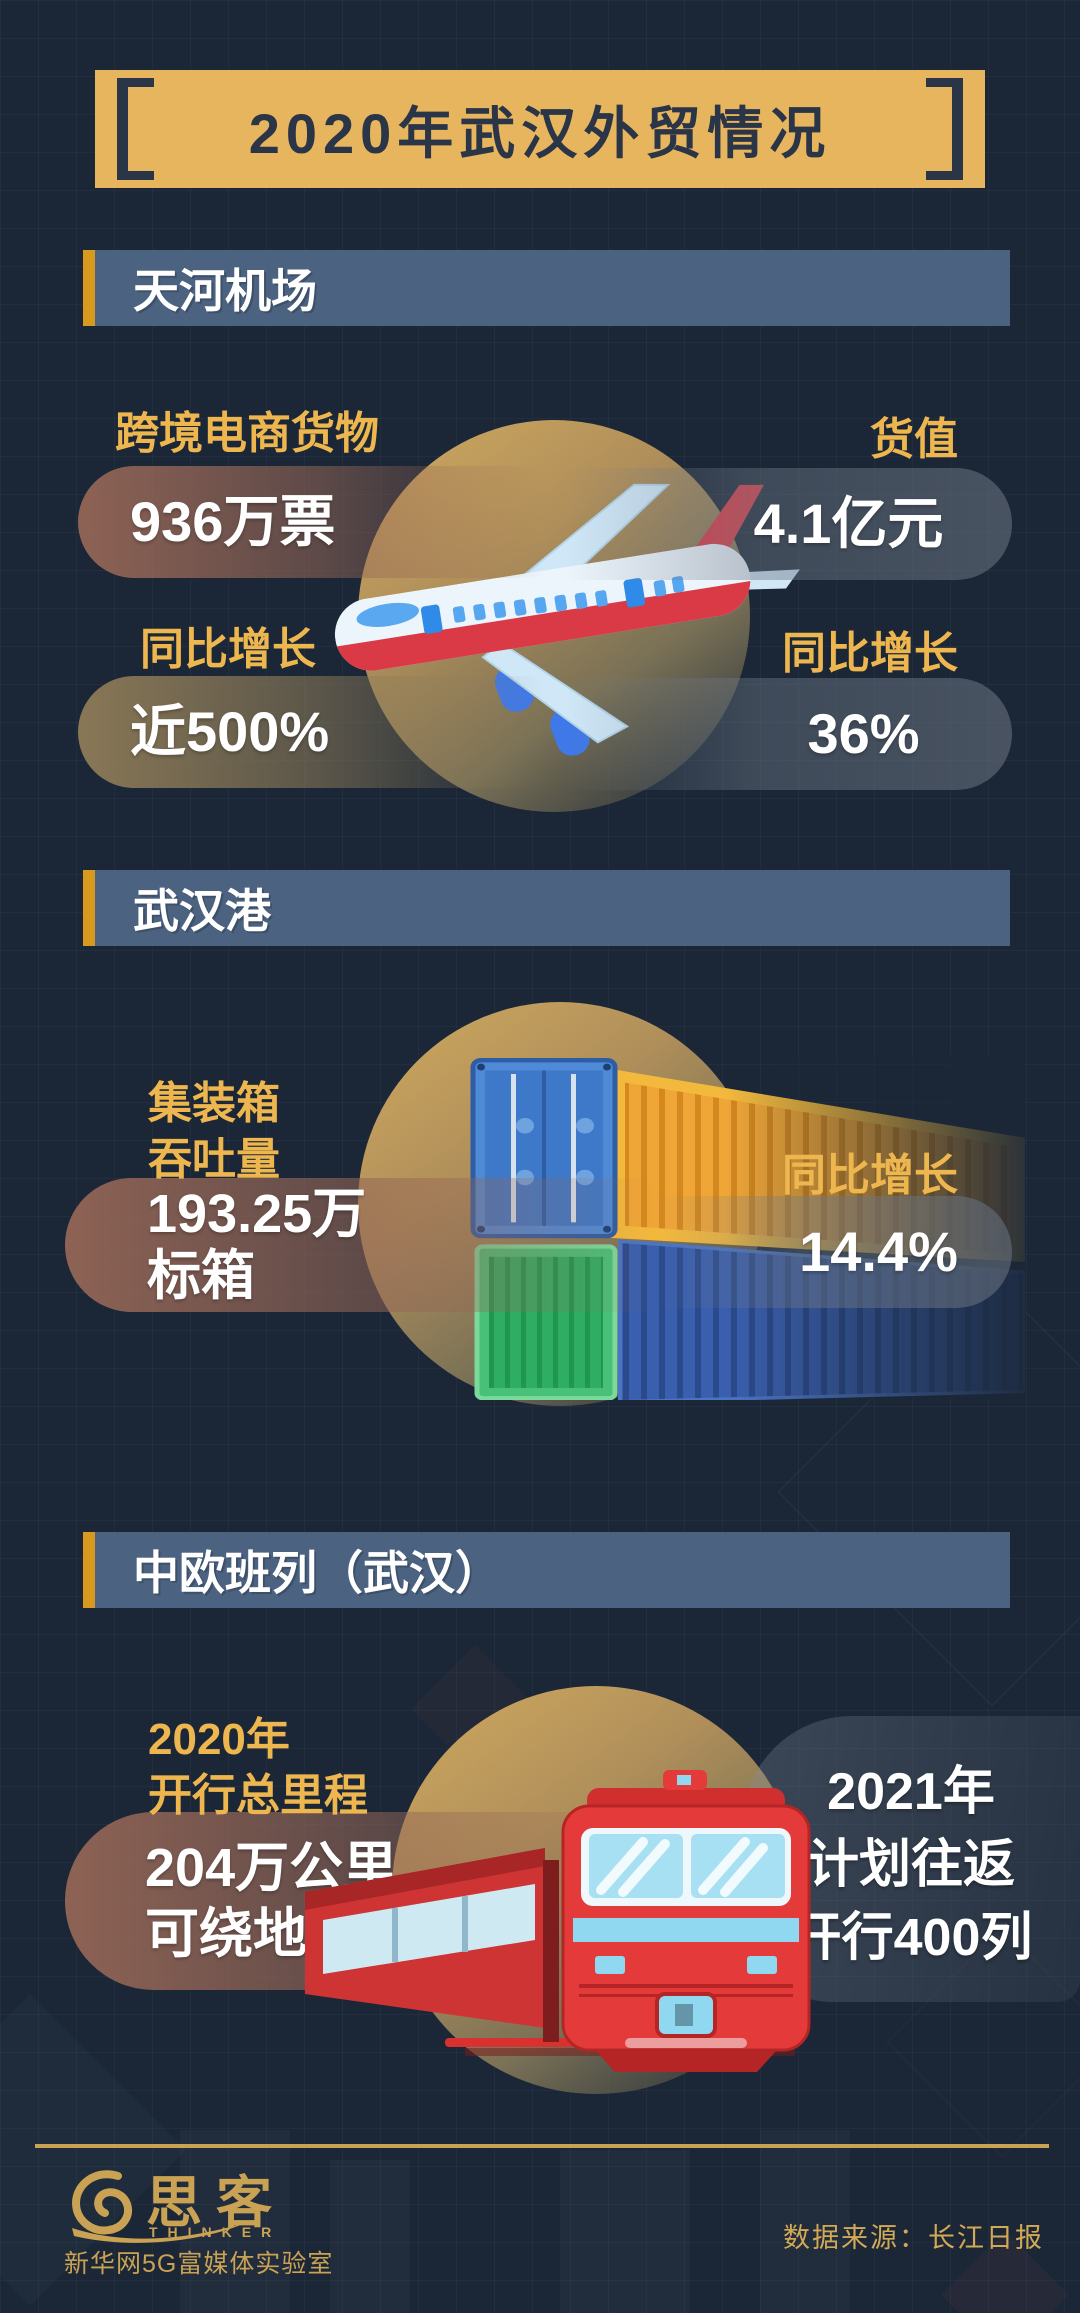 The height and width of the screenshot is (2313, 1080). What do you see at coordinates (214, 1132) in the screenshot?
I see `stat-label: 集装箱 吞吐量` at bounding box center [214, 1132].